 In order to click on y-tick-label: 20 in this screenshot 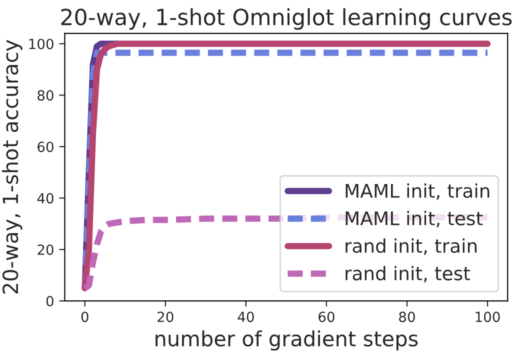, I will do `click(46, 249)`.